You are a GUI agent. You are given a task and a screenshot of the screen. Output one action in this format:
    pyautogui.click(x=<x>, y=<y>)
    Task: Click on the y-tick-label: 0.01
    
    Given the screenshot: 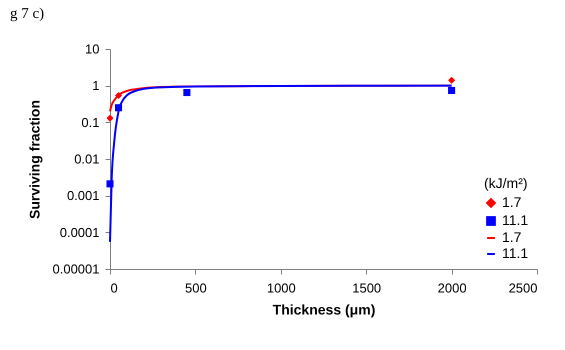 What is the action you would take?
    pyautogui.click(x=87, y=159)
    